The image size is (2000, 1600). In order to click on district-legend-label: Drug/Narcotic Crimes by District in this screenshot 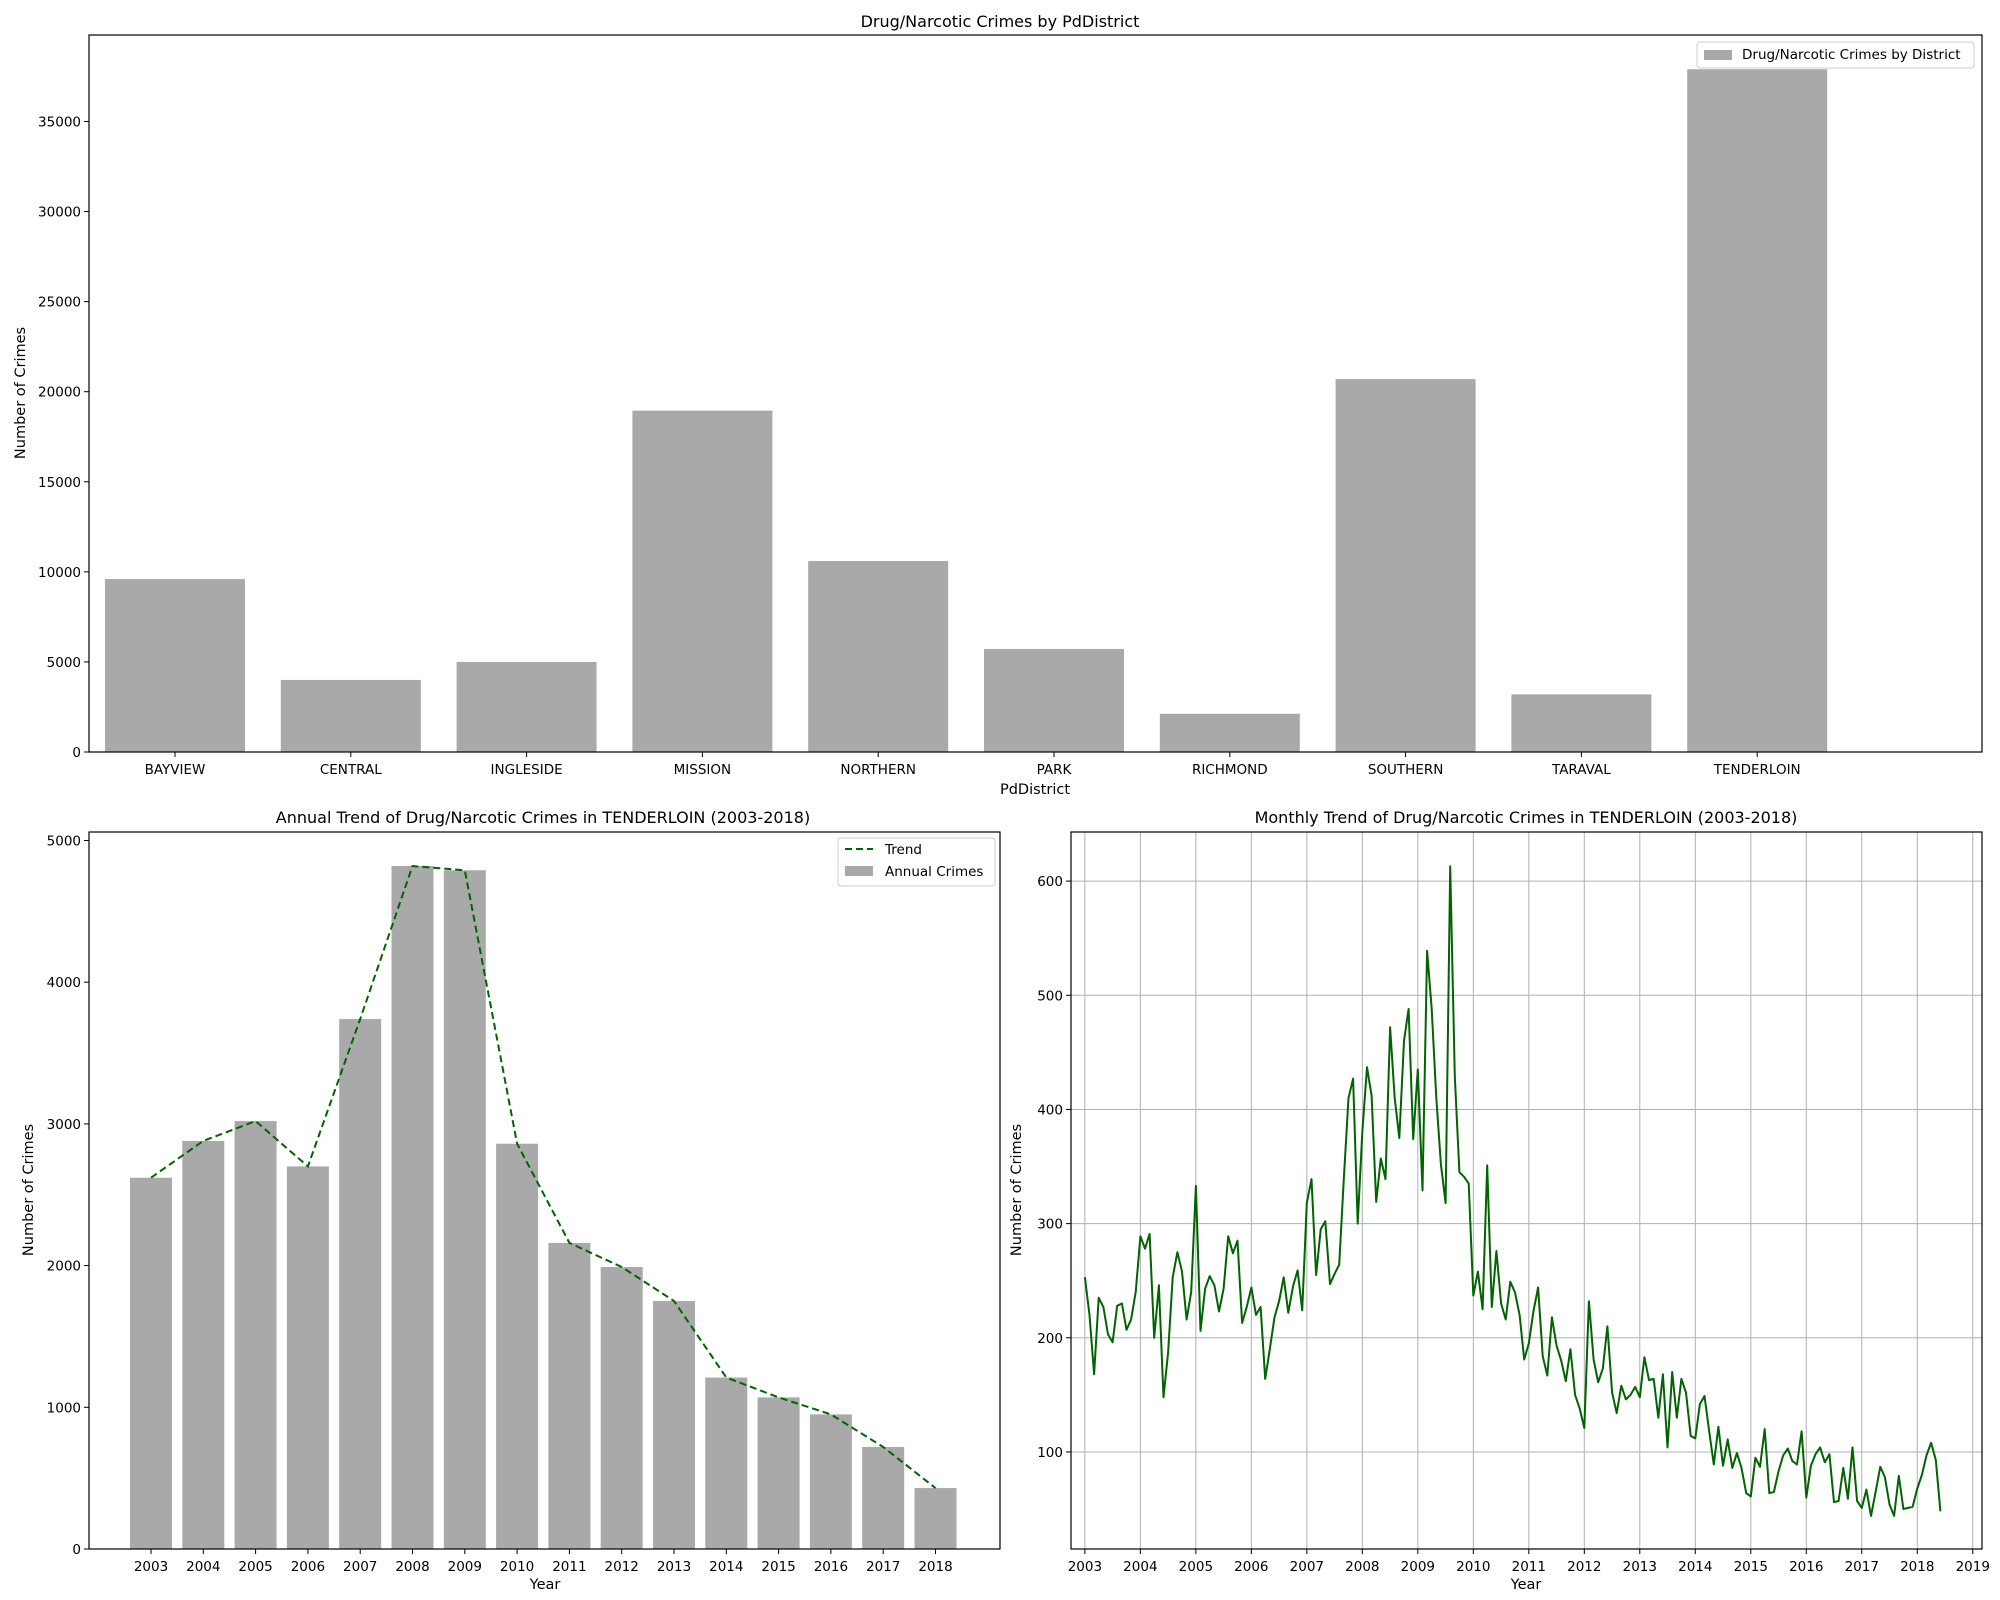, I will do `click(1851, 55)`.